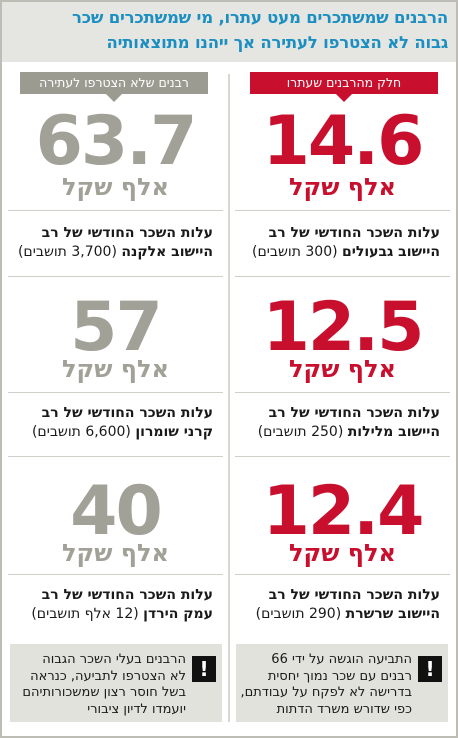  What do you see at coordinates (108, 676) in the screenshot?
I see `note-line: לא הצטרפו לתביעה, כנראה` at bounding box center [108, 676].